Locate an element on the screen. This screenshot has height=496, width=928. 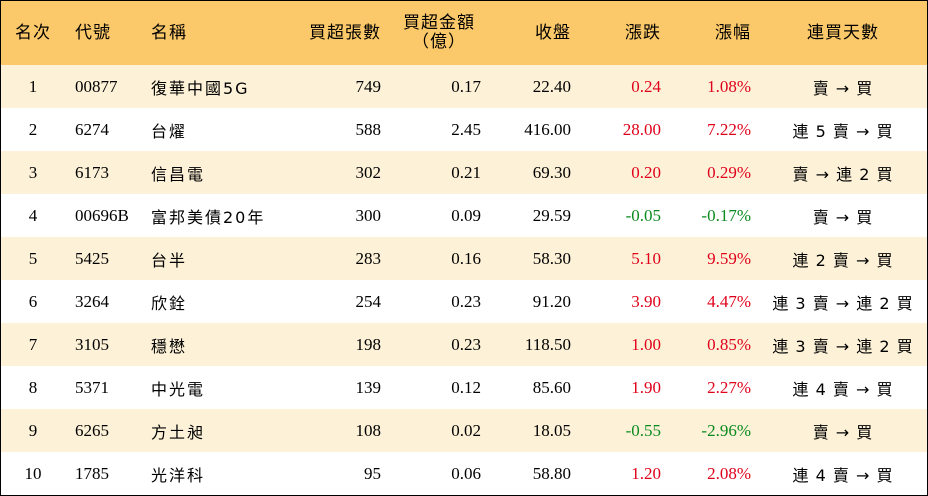
change-cell: 0.20 is located at coordinates (646, 172).